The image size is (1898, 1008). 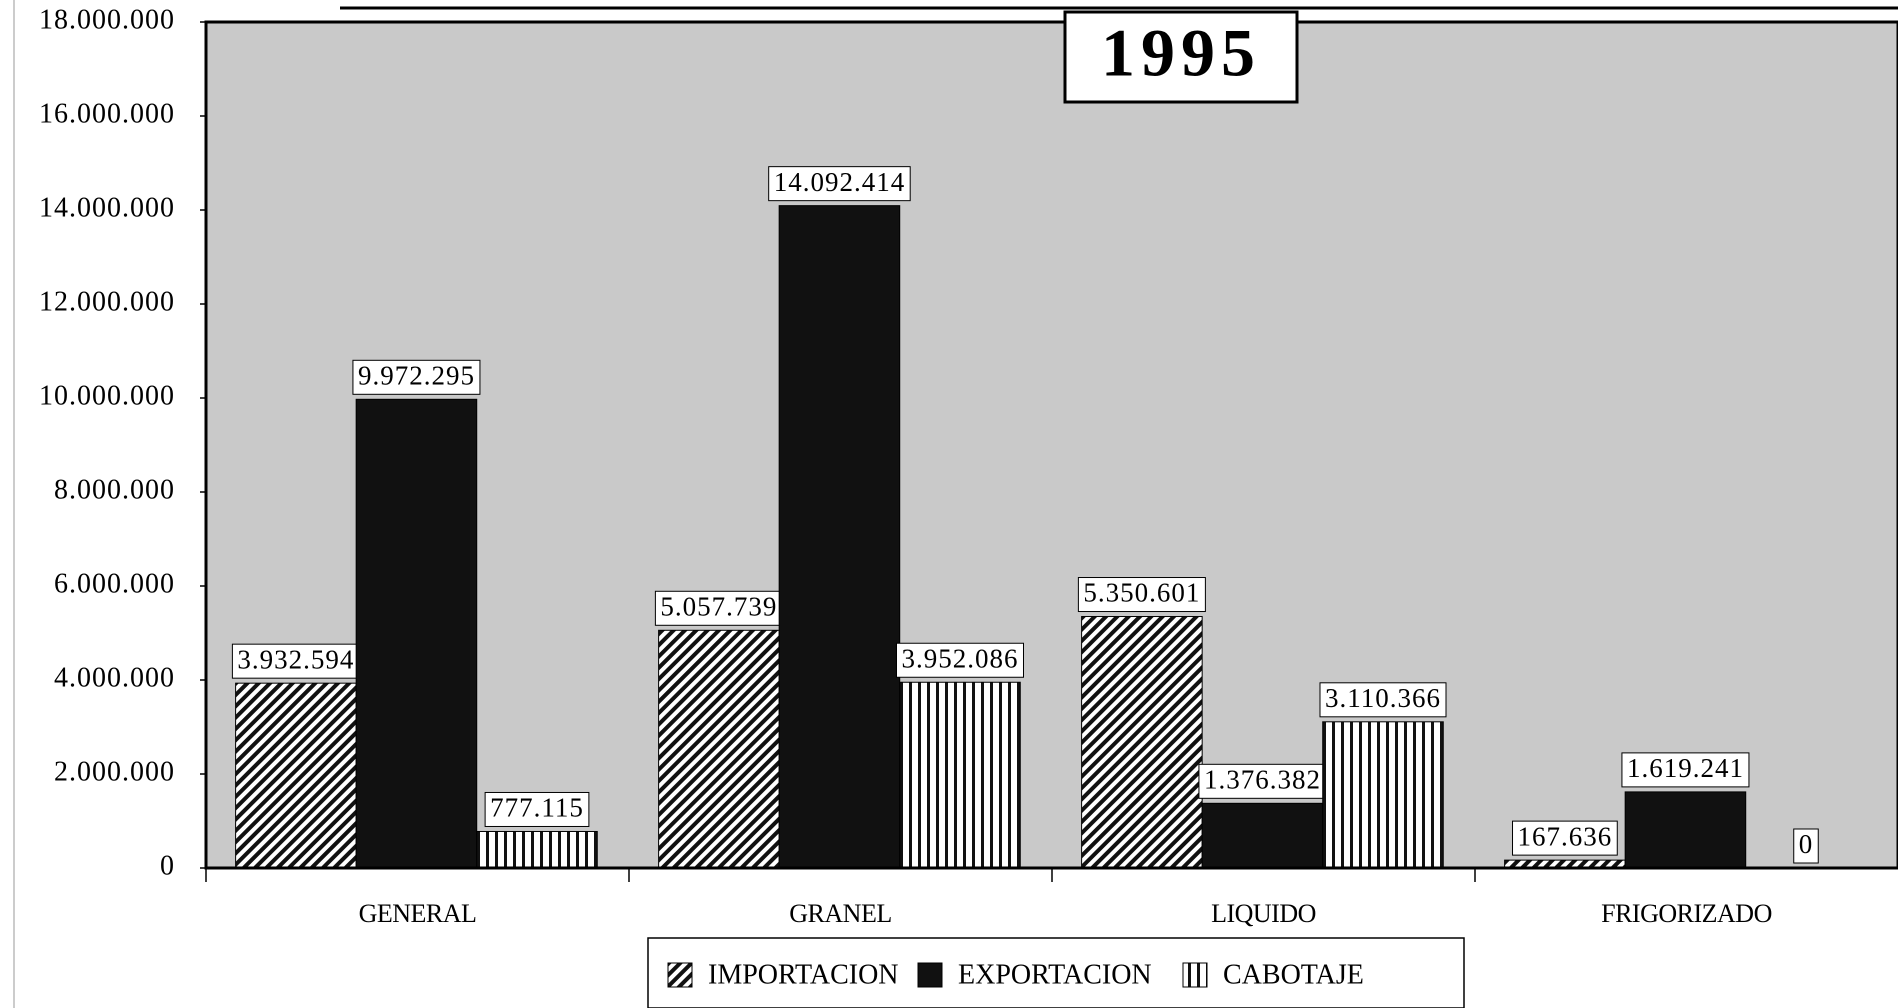 What do you see at coordinates (107, 113) in the screenshot?
I see `y-tick-label: 16.000.000` at bounding box center [107, 113].